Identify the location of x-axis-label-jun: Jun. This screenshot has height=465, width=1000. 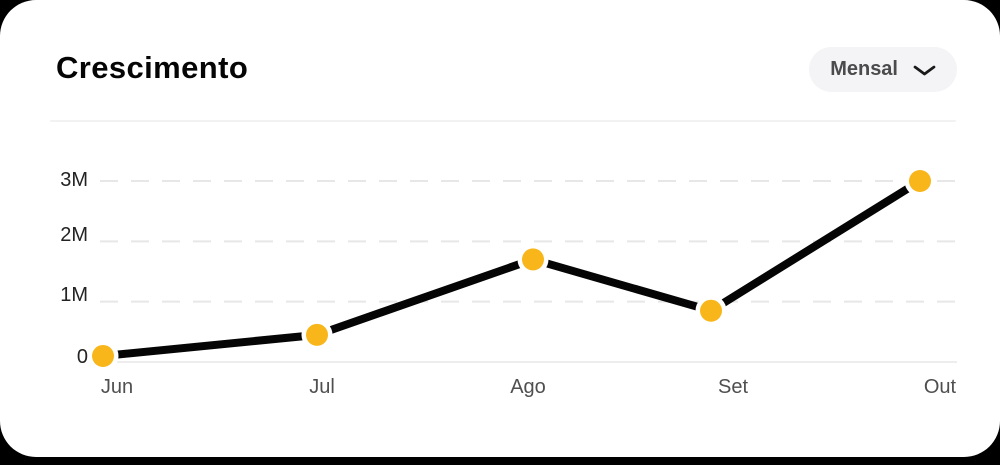
(117, 387).